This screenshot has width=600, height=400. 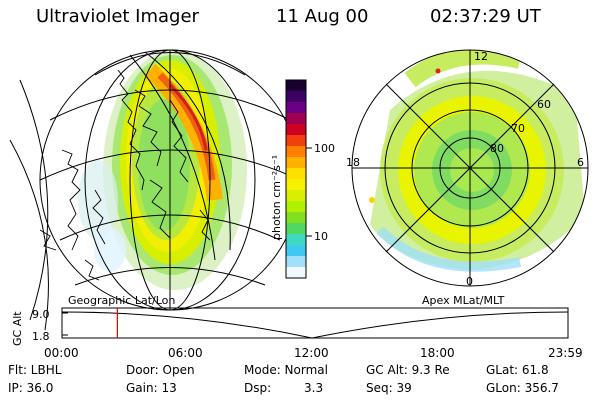 I want to click on observation-time: 02:37:29 UT, so click(x=485, y=16).